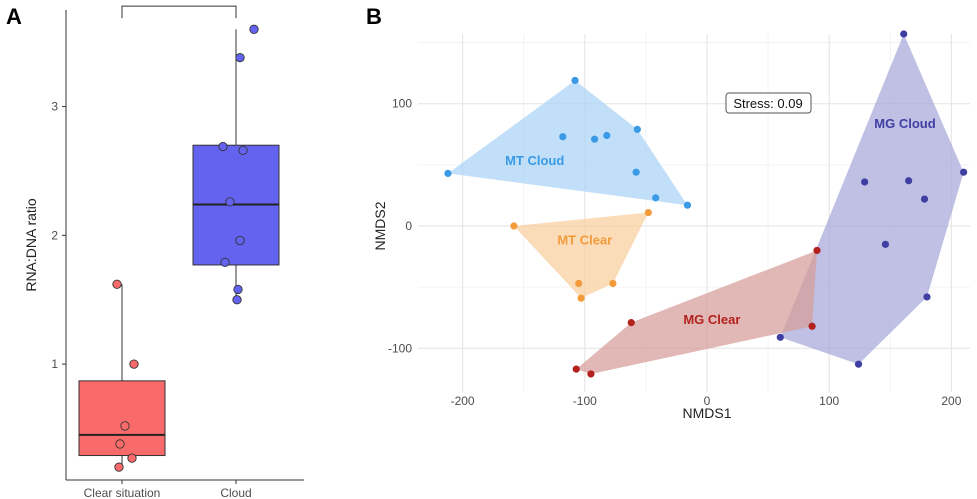 The height and width of the screenshot is (499, 977). Describe the element at coordinates (235, 492) in the screenshot. I see `boxplot-x-tick-label: Cloud` at that location.